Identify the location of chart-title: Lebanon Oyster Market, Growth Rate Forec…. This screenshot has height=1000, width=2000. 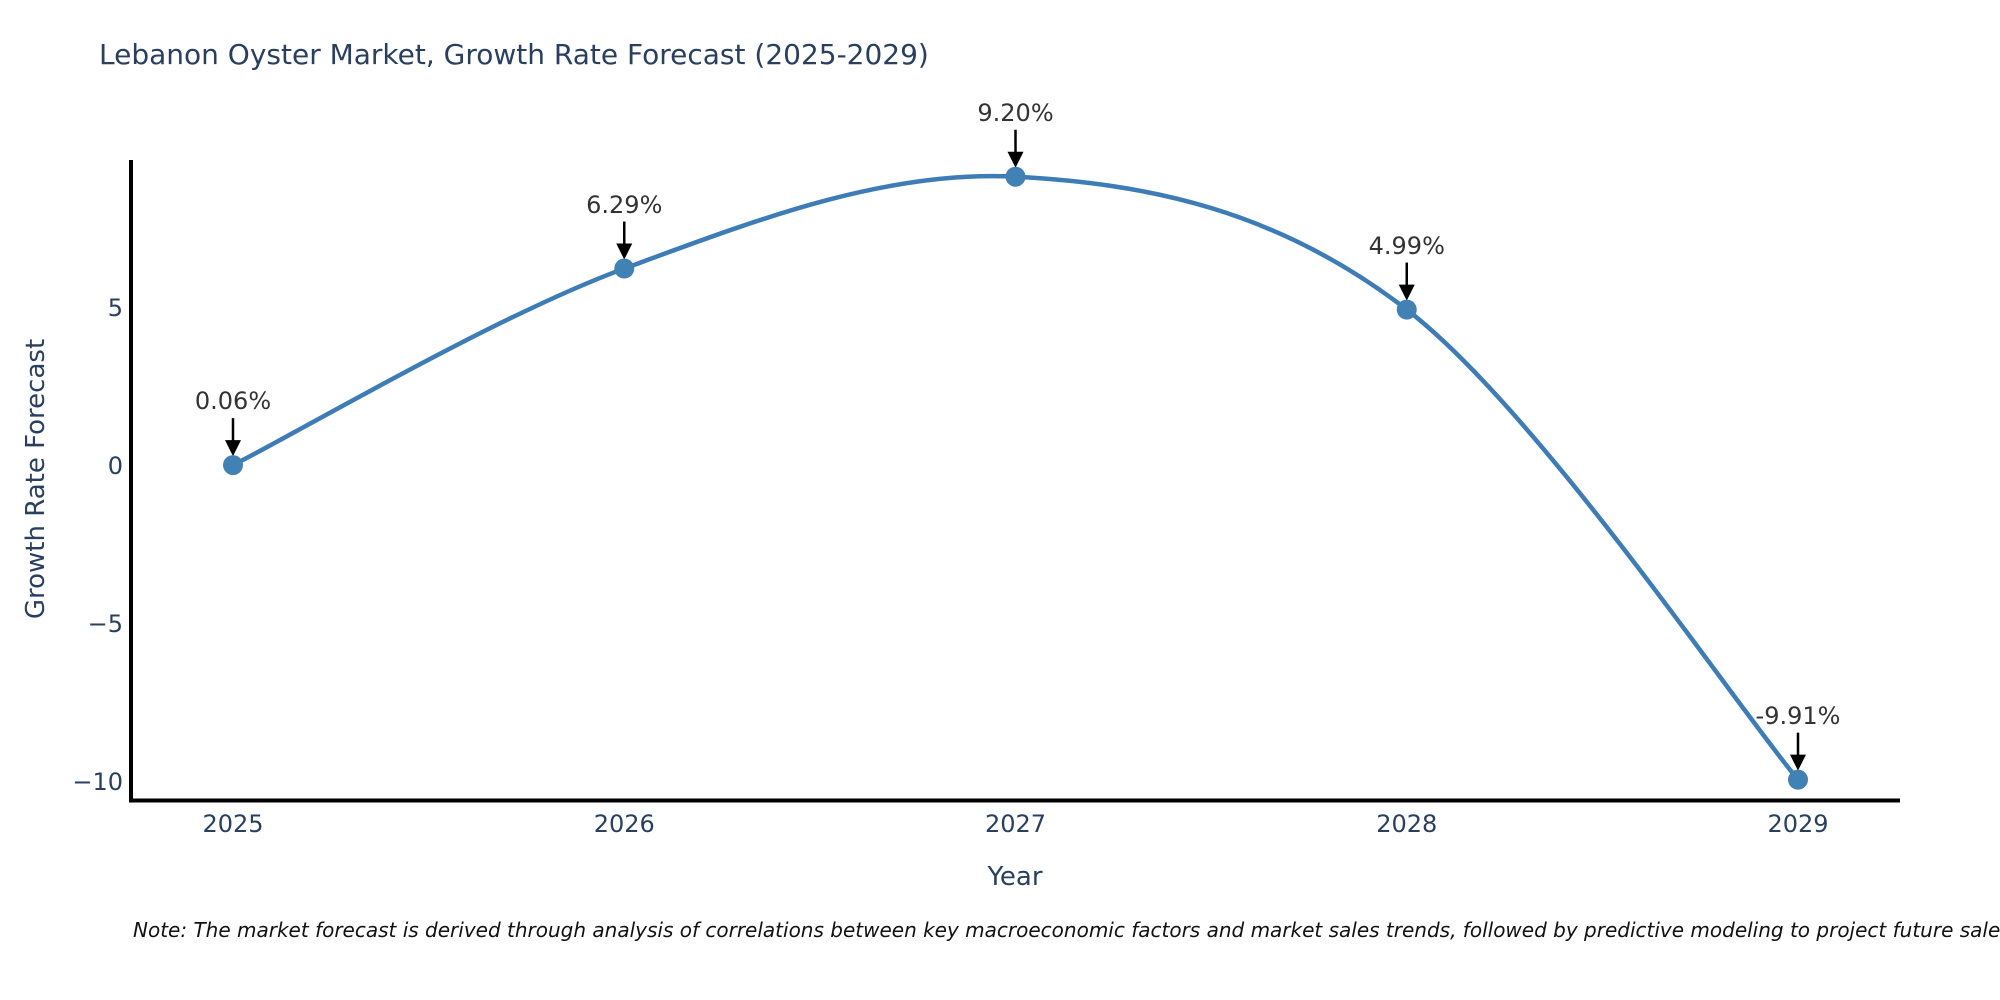
(514, 54).